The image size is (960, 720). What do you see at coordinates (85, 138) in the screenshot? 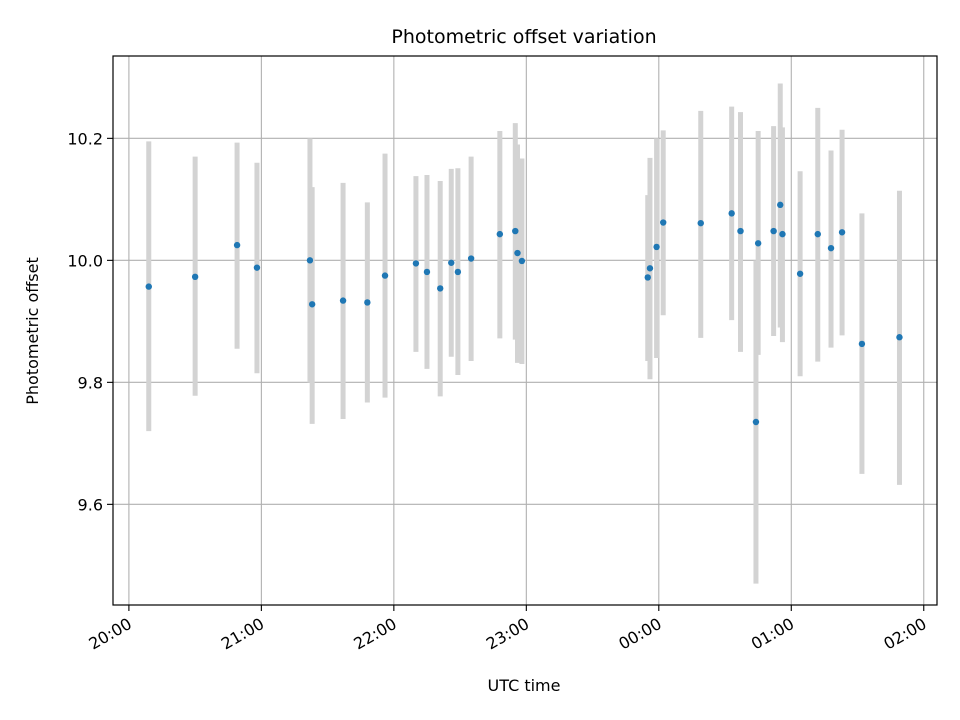
I see `y-tick-label: 10.2` at bounding box center [85, 138].